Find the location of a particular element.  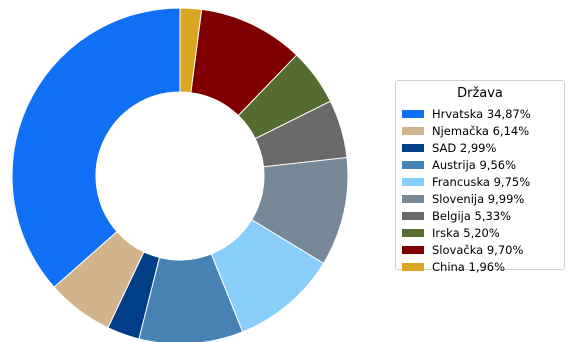

legend-label-4: Francuska 9,75% is located at coordinates (481, 181).